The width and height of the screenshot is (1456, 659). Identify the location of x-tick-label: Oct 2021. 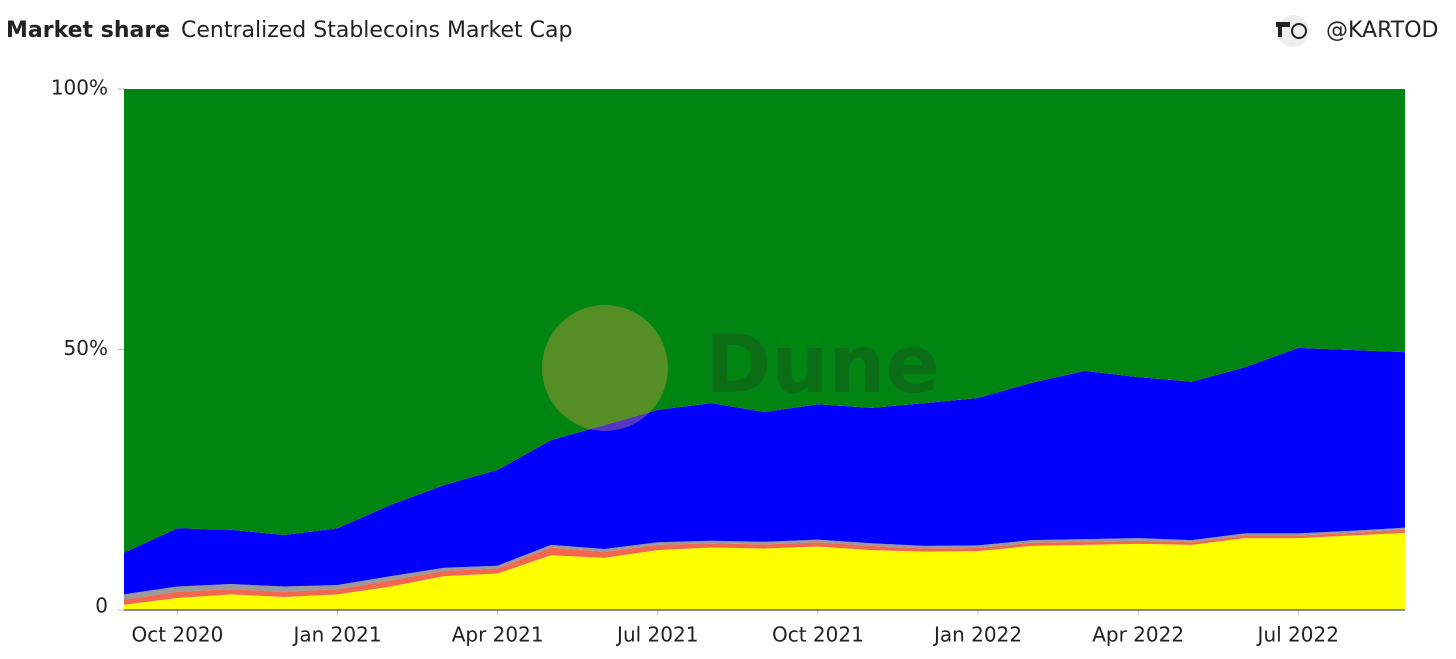
(818, 635).